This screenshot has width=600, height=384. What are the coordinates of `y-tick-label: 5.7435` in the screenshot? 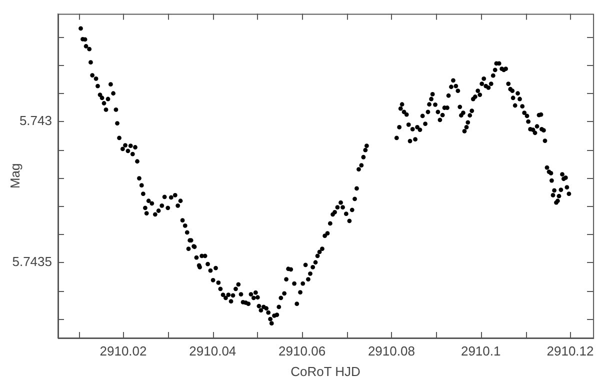 It's located at (32, 261).